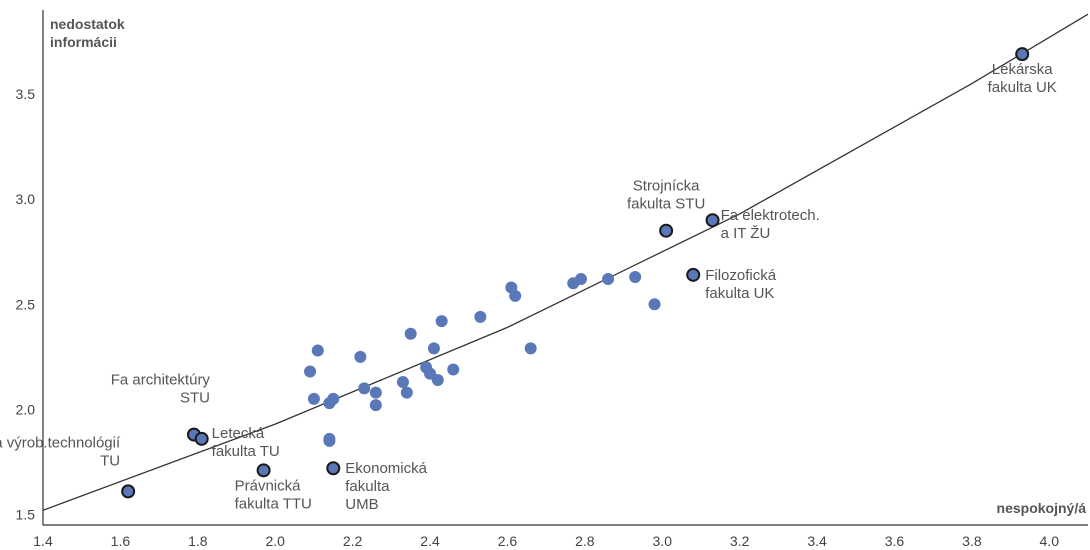 This screenshot has width=1090, height=550. I want to click on y-tick-label: 3.0, so click(26, 199).